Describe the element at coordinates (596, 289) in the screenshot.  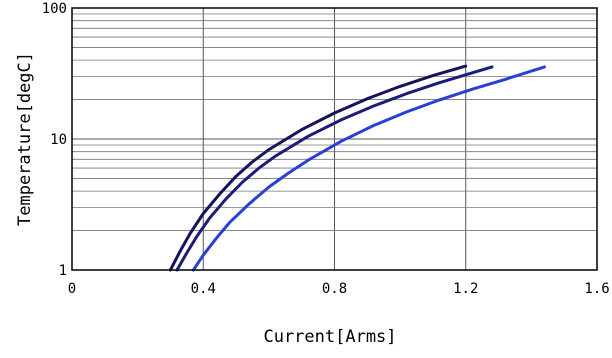
I see `x-tick-label-4: 1.6` at that location.